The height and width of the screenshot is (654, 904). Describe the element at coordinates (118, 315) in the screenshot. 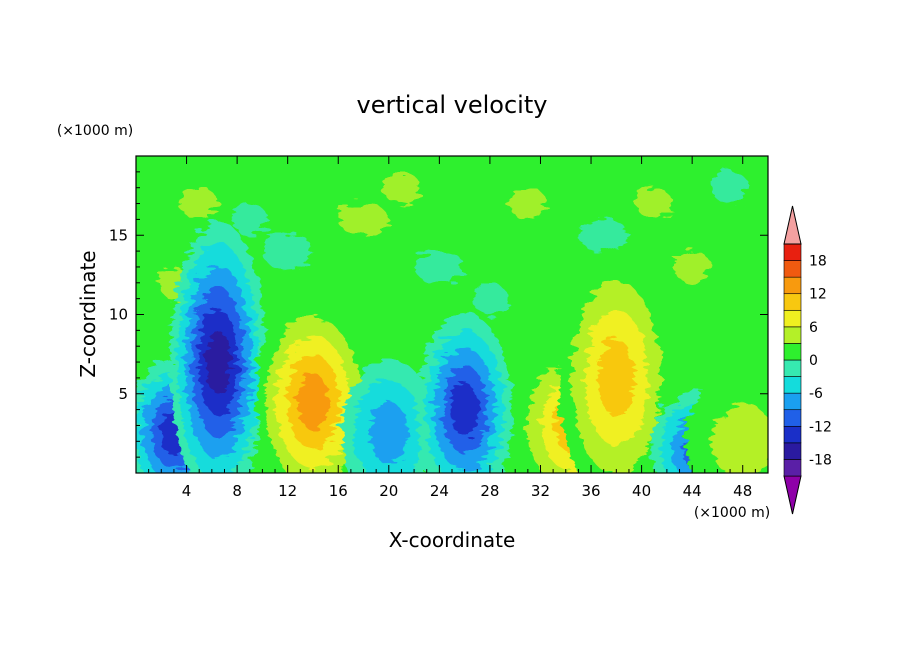

I see `y-tick-label: 10` at that location.